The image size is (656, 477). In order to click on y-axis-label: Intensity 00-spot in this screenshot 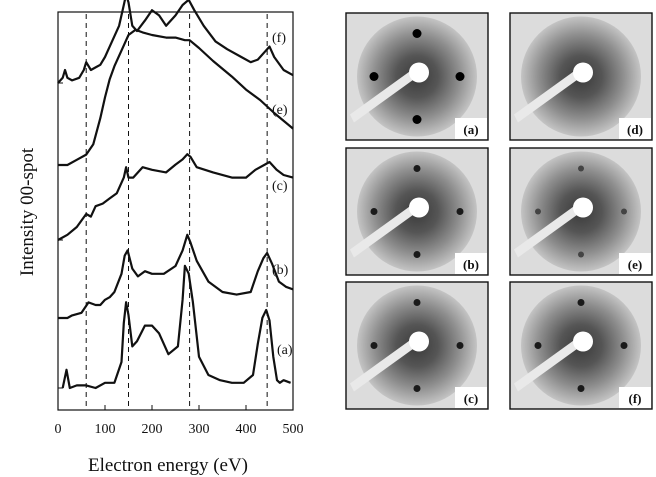, I will do `click(27, 211)`.